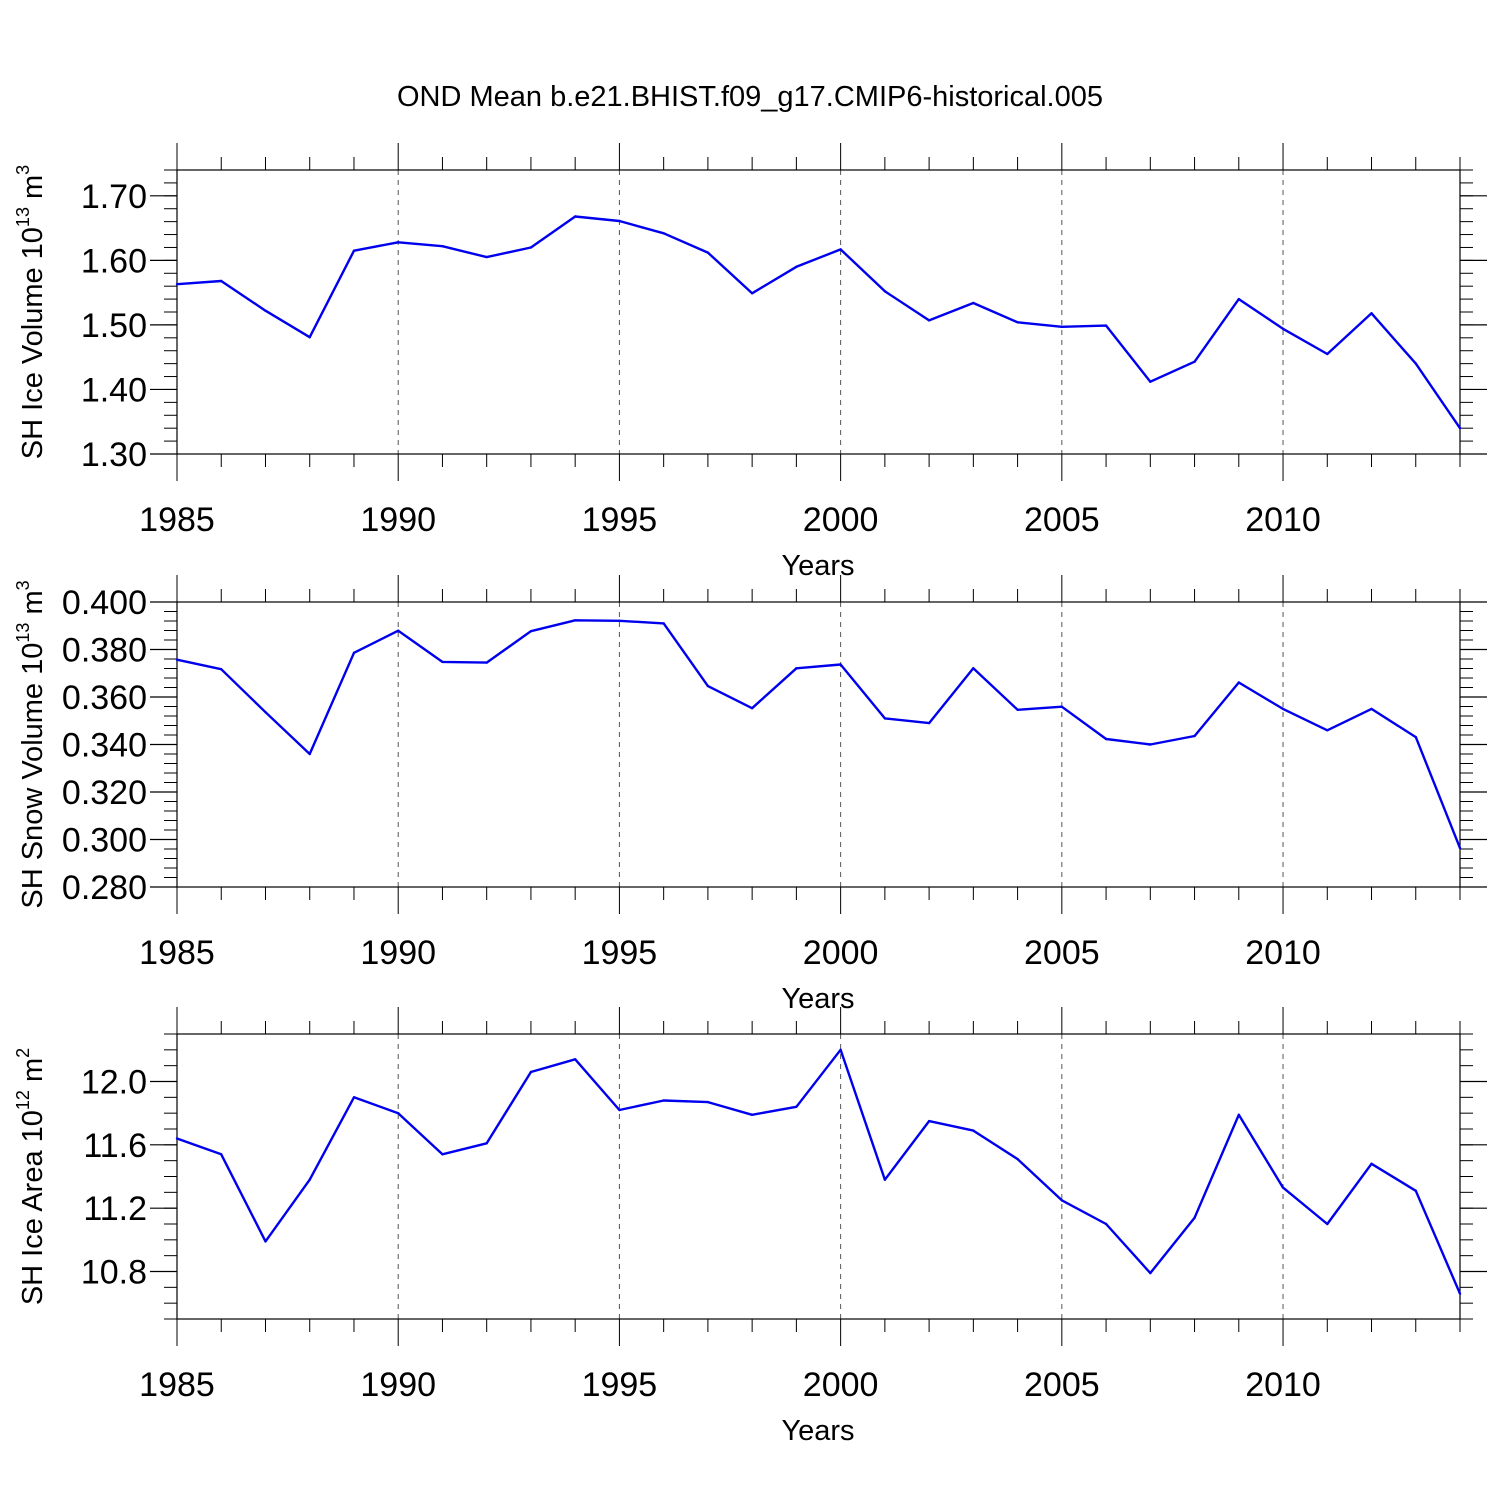 This screenshot has width=1500, height=1500. Describe the element at coordinates (841, 520) in the screenshot. I see `x-tick-label: 2000` at that location.